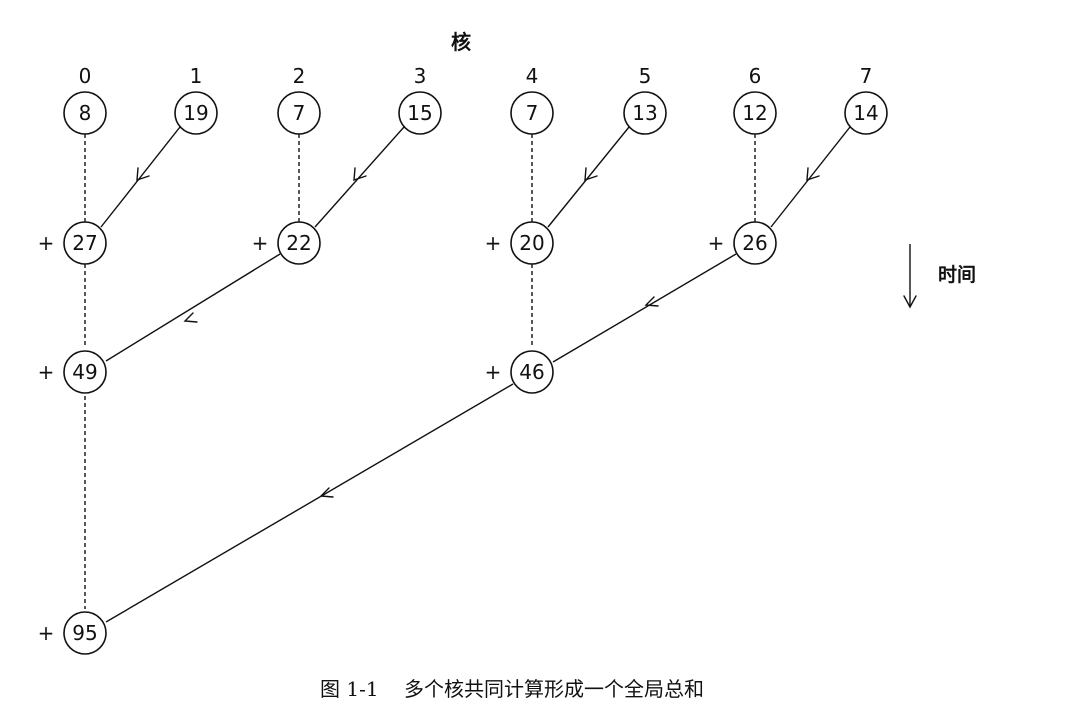  What do you see at coordinates (407, 243) in the screenshot?
I see `level1-nodes: + 27 + 22 + 20 + 26` at bounding box center [407, 243].